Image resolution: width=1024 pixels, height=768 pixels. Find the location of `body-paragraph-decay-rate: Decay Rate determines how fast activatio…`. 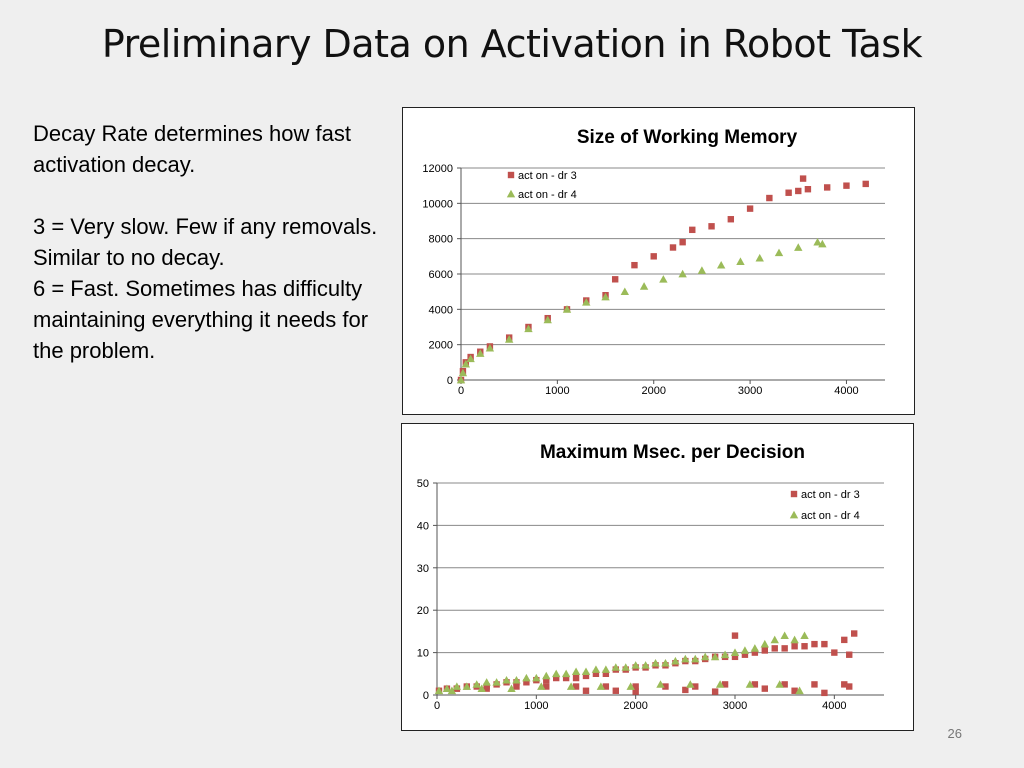

body-paragraph-decay-rate: Decay Rate determines how fast activatio… is located at coordinates (192, 149).